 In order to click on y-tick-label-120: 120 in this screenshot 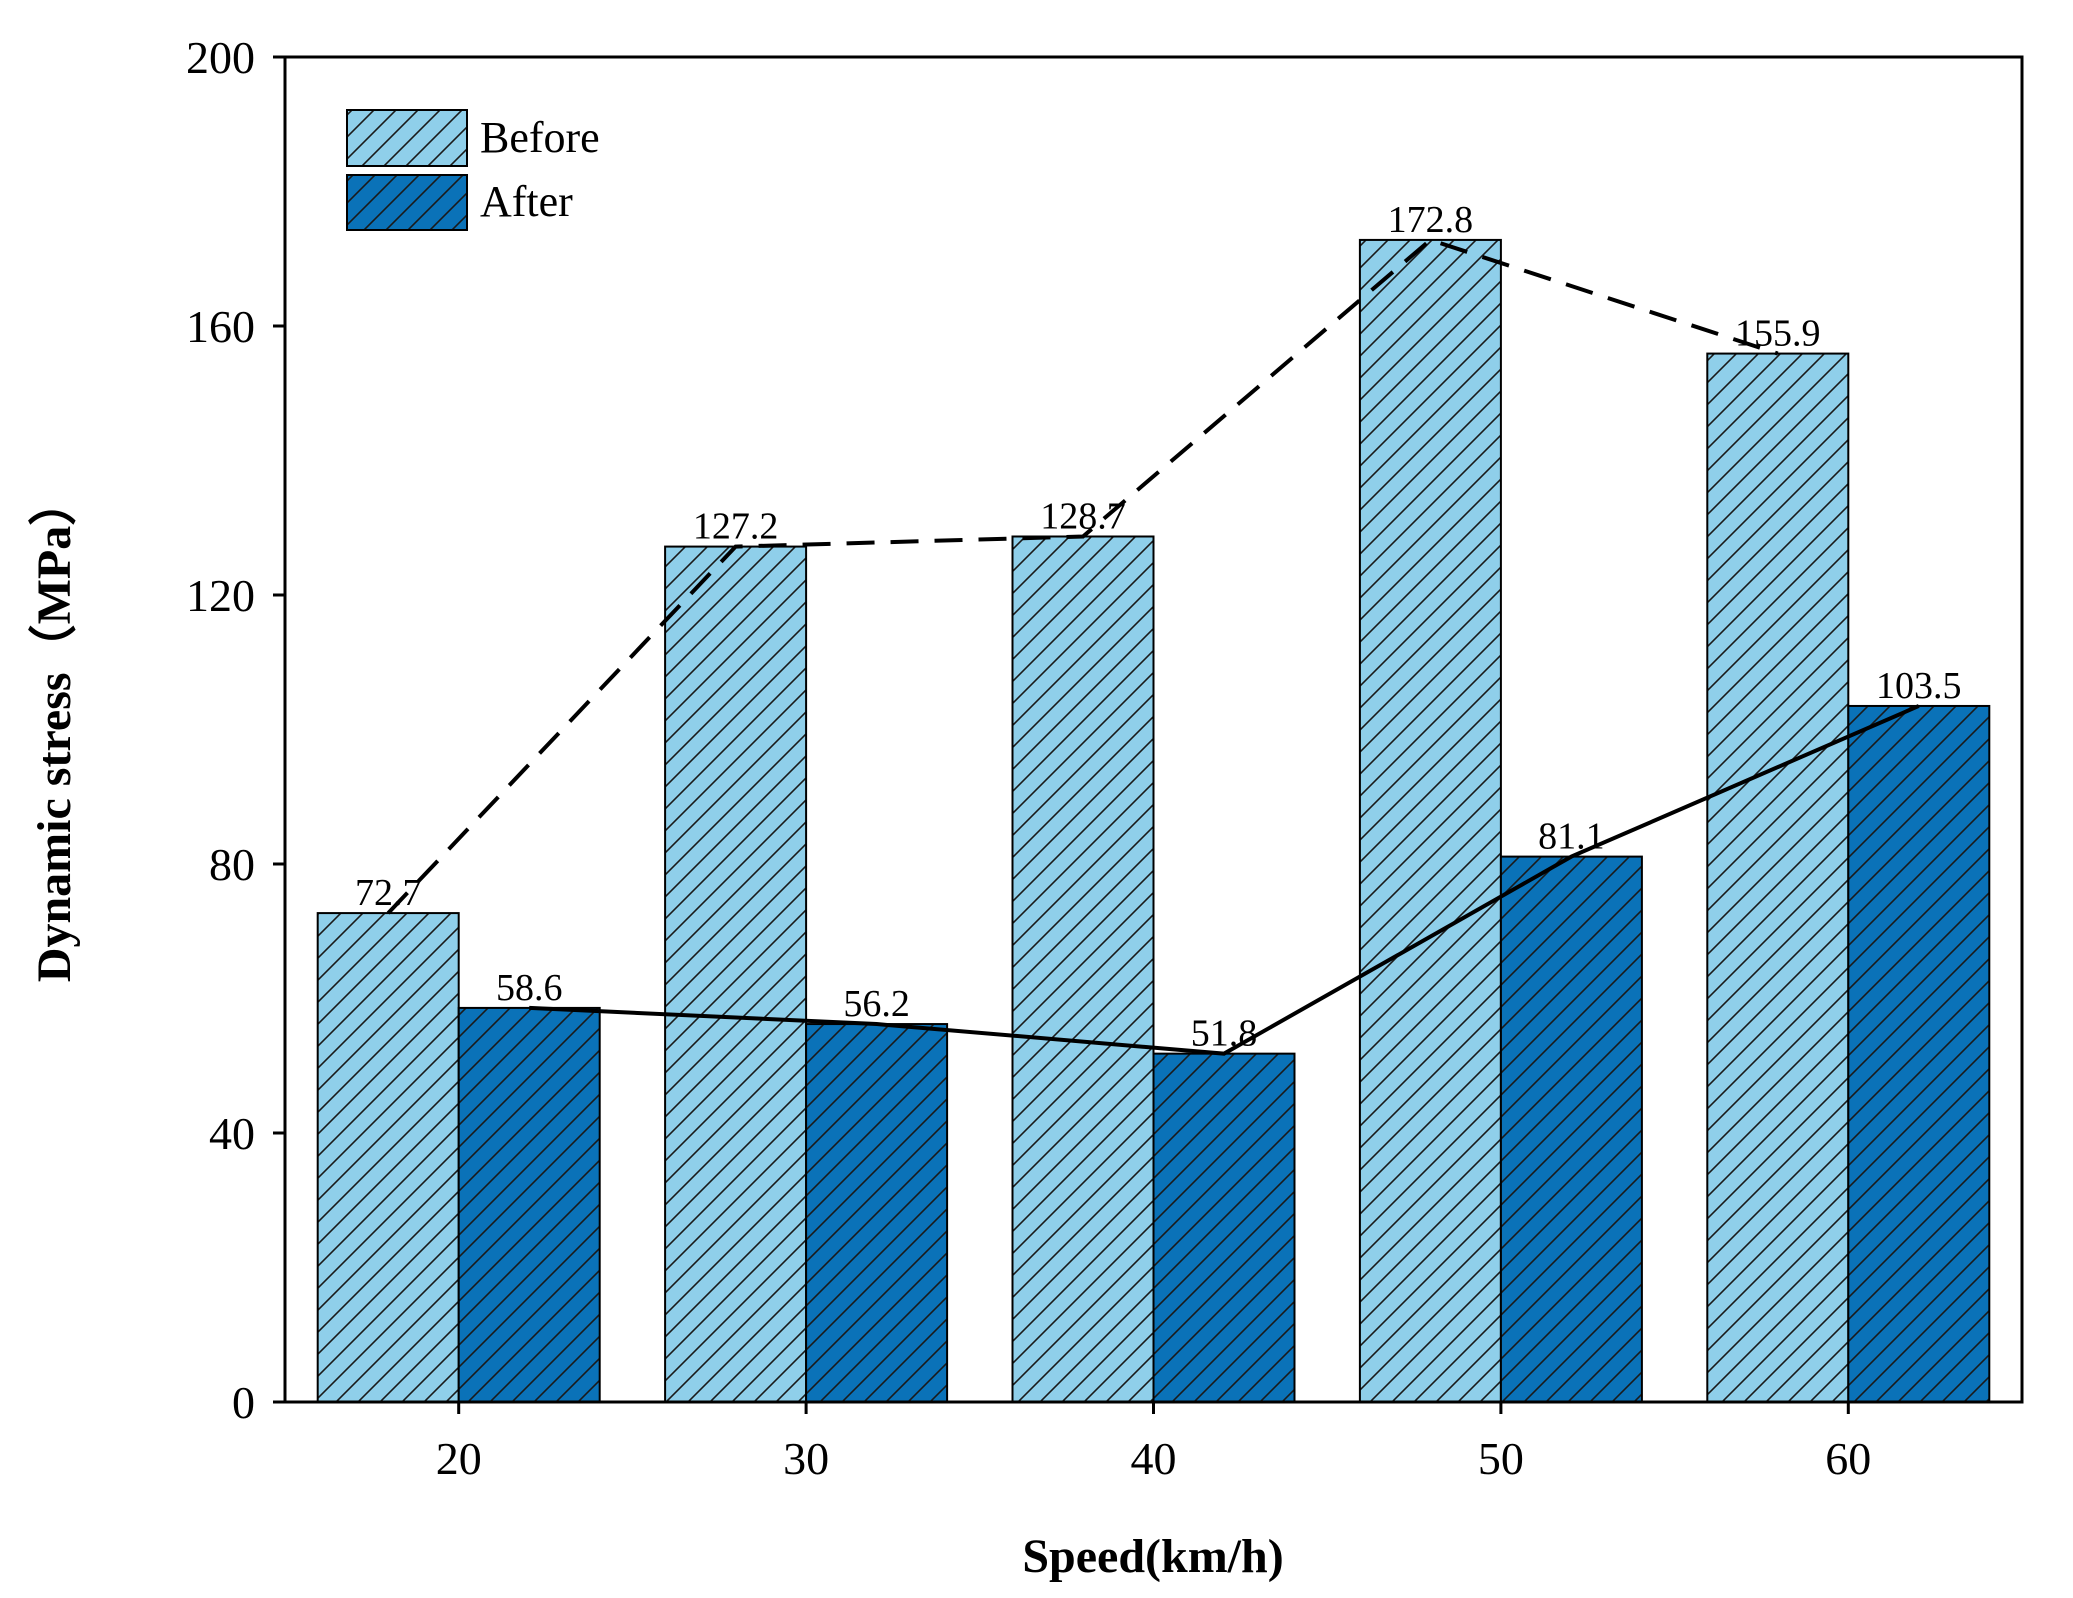, I will do `click(220, 595)`.